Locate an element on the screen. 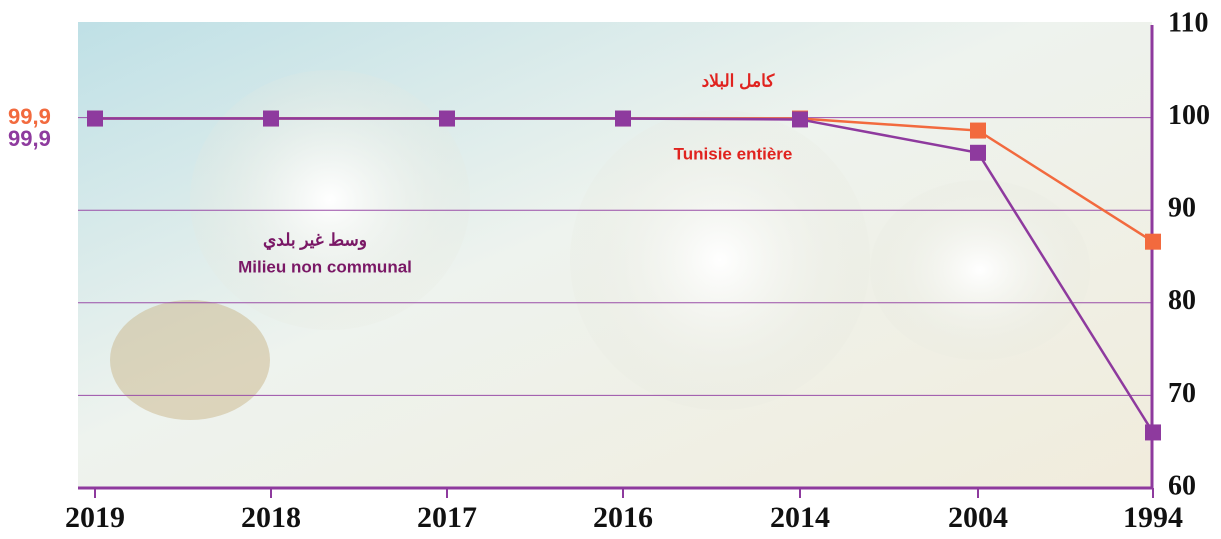 This screenshot has height=539, width=1221. annotation: كامل البلاد is located at coordinates (739, 80).